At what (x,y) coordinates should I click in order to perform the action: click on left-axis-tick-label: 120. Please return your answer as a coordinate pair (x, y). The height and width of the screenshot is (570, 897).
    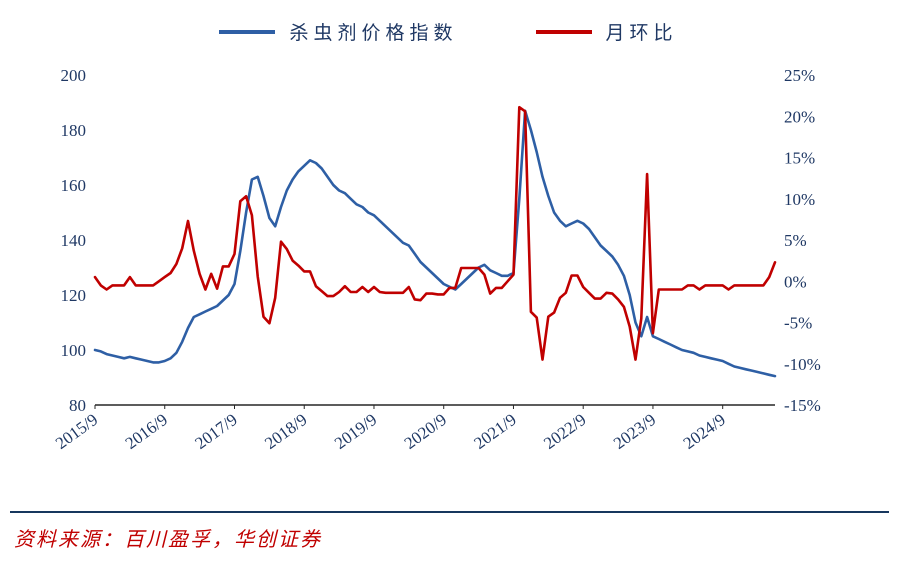
    Looking at the image, I should click on (74, 295).